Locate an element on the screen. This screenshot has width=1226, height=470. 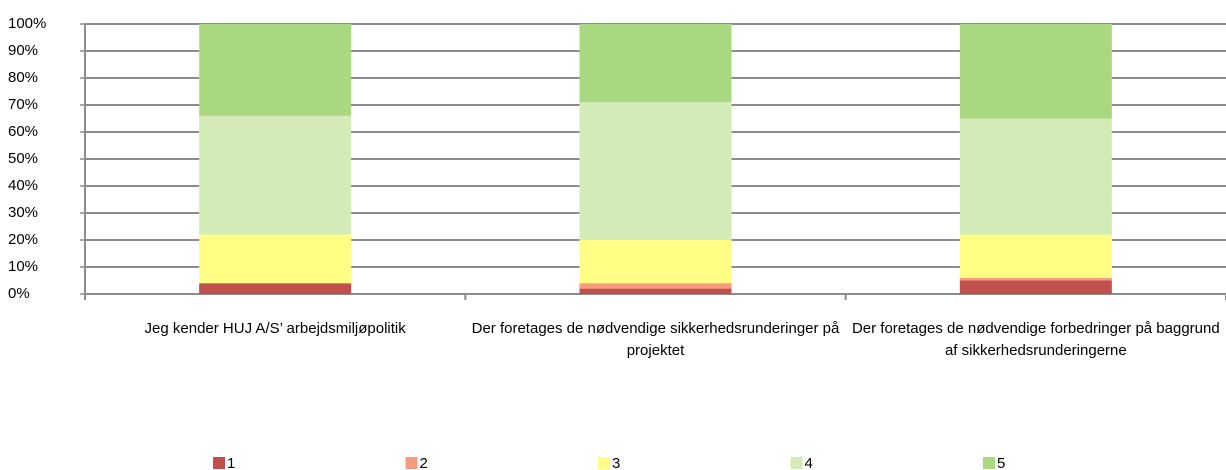
legend-label: 5 is located at coordinates (1001, 462).